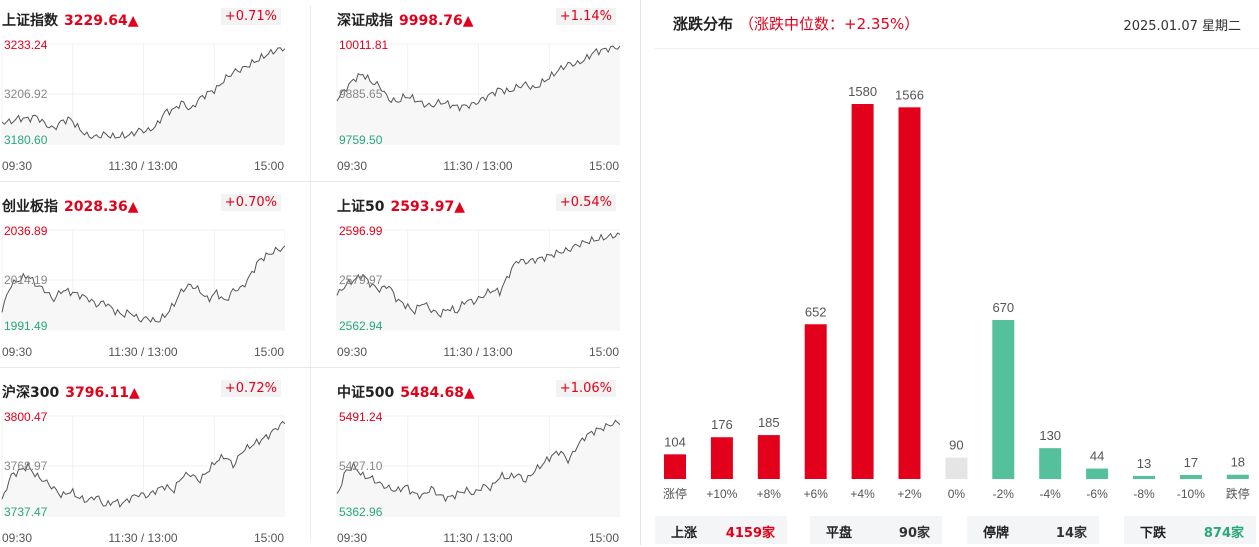  What do you see at coordinates (361, 512) in the screenshot?
I see `axis-low: 5362.96` at bounding box center [361, 512].